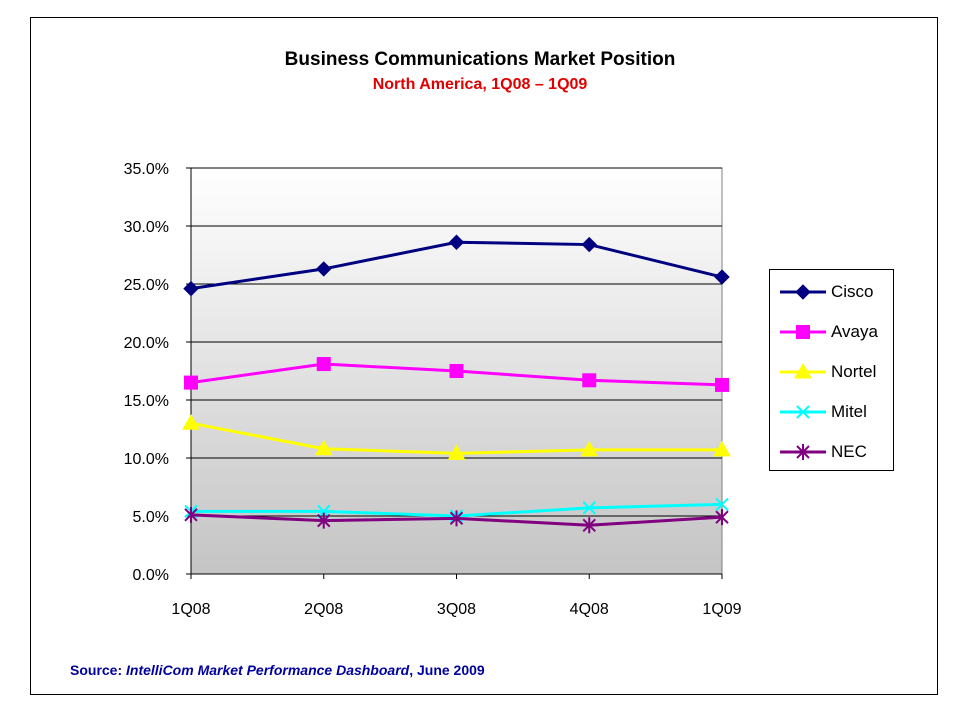  What do you see at coordinates (721, 609) in the screenshot?
I see `x-tick-label: 1Q09` at bounding box center [721, 609].